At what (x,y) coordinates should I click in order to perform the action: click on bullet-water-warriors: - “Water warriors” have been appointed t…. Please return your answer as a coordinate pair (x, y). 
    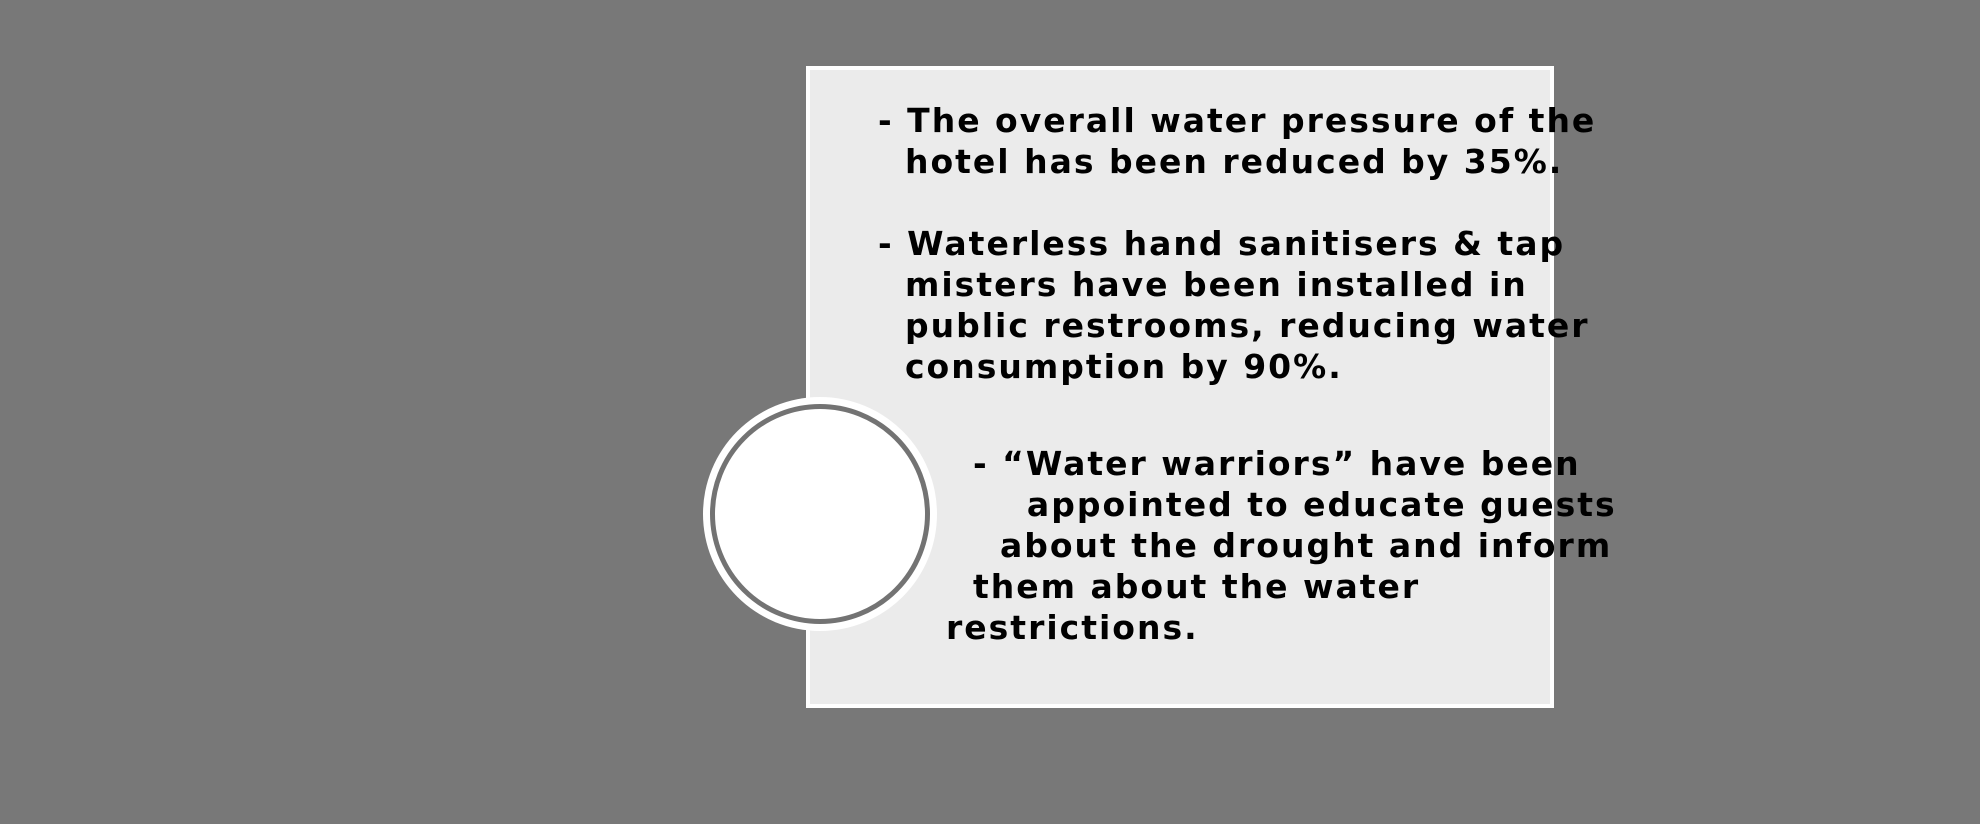
    Looking at the image, I should click on (1281, 545).